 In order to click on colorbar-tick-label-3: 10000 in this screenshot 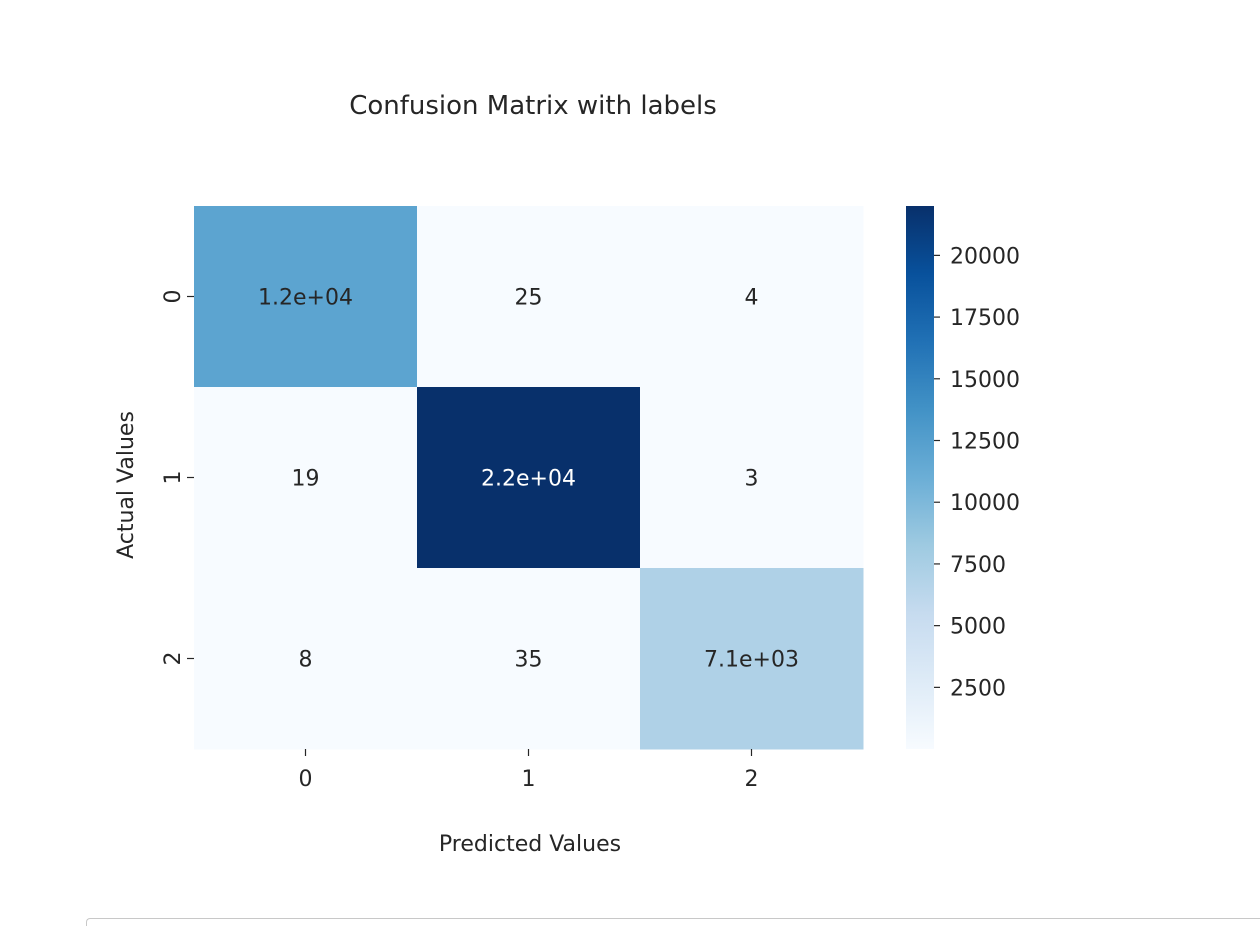, I will do `click(985, 503)`.